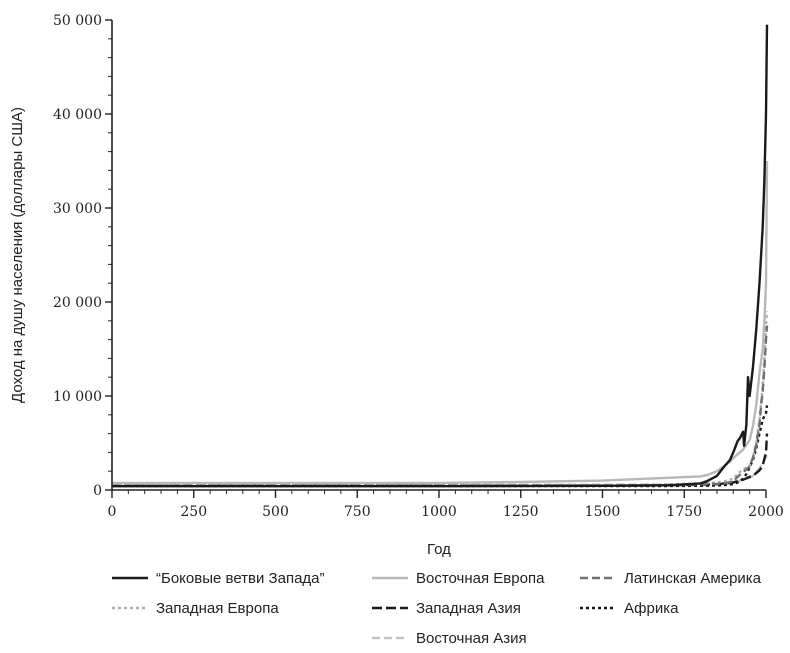 The image size is (790, 653). I want to click on legend-item: Западная Европа, so click(195, 608).